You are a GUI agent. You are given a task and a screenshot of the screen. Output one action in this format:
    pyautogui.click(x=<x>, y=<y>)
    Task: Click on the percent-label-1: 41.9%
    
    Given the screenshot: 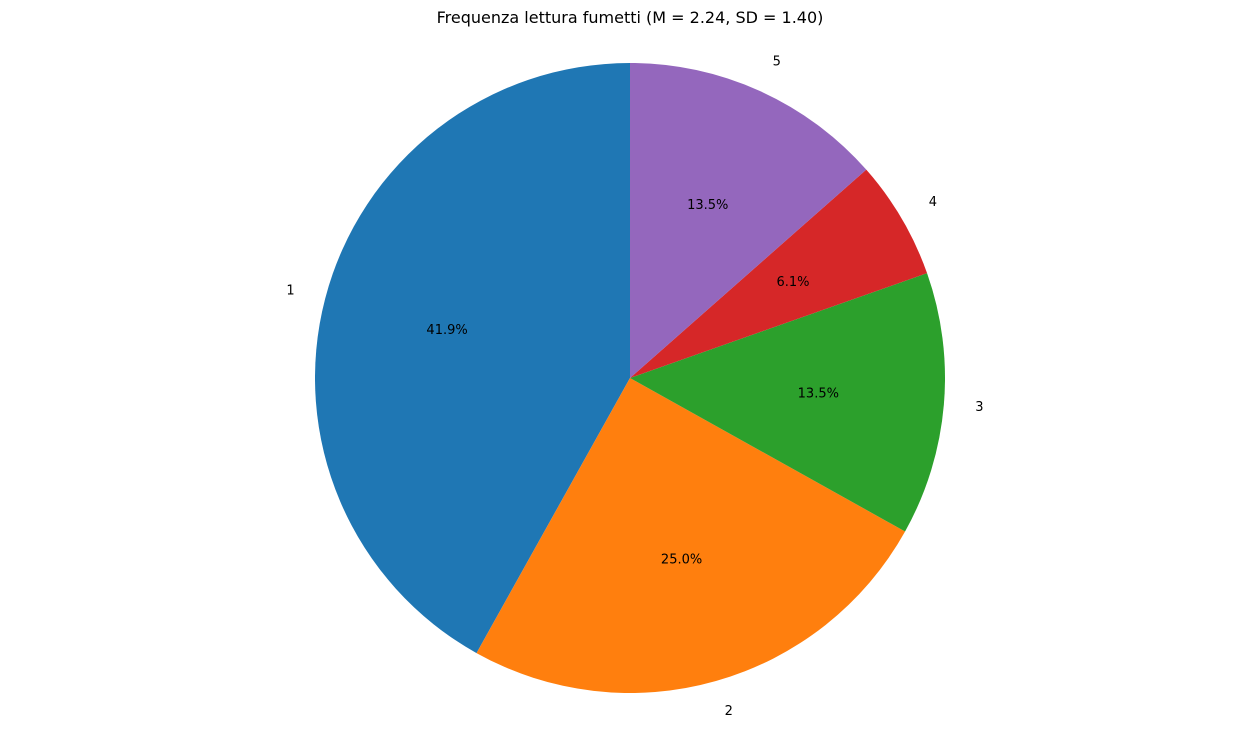 What is the action you would take?
    pyautogui.click(x=446, y=330)
    